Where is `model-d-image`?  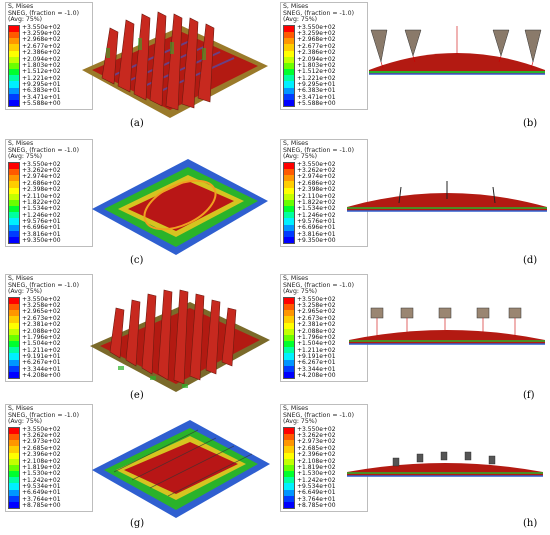 model-d-image is located at coordinates (447, 196).